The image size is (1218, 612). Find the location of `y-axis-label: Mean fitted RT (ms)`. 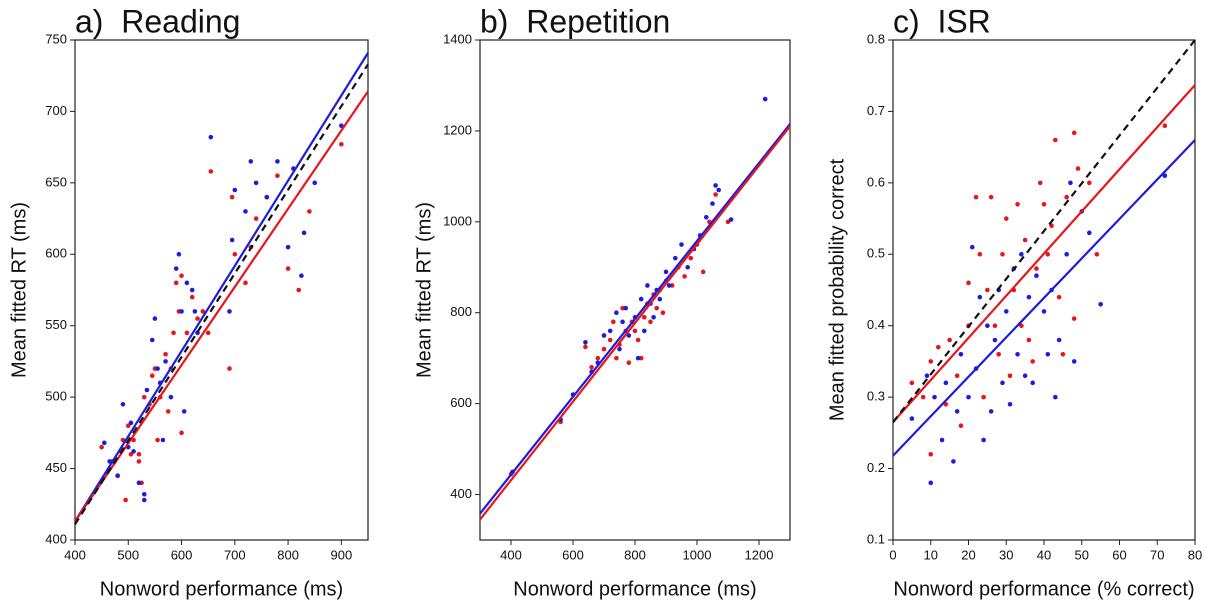

y-axis-label: Mean fitted RT (ms) is located at coordinates (19, 290).